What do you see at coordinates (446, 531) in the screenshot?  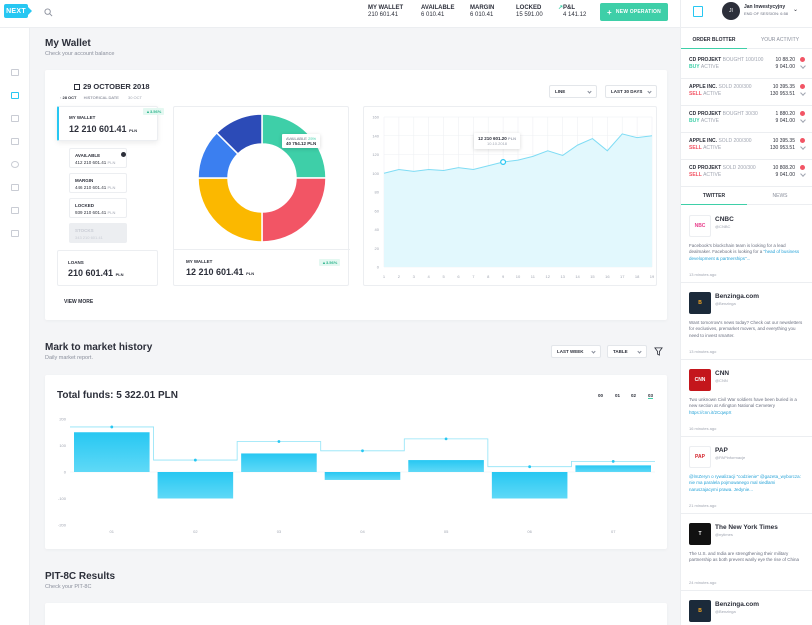 I see `x-tick-label: 05` at bounding box center [446, 531].